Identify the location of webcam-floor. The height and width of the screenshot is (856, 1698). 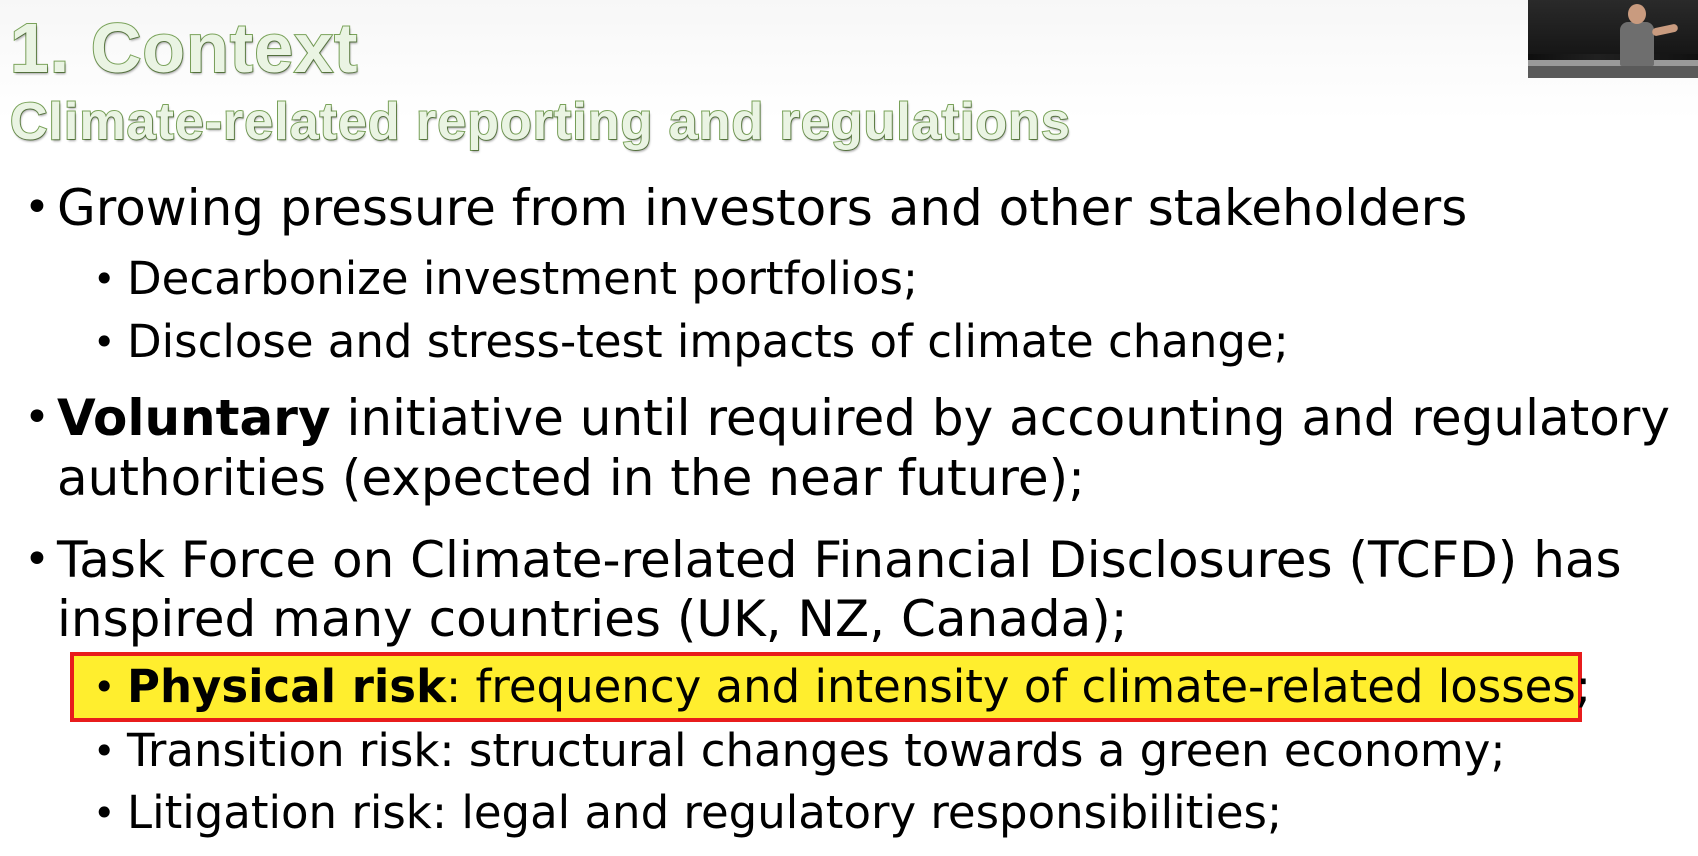
(1613, 72).